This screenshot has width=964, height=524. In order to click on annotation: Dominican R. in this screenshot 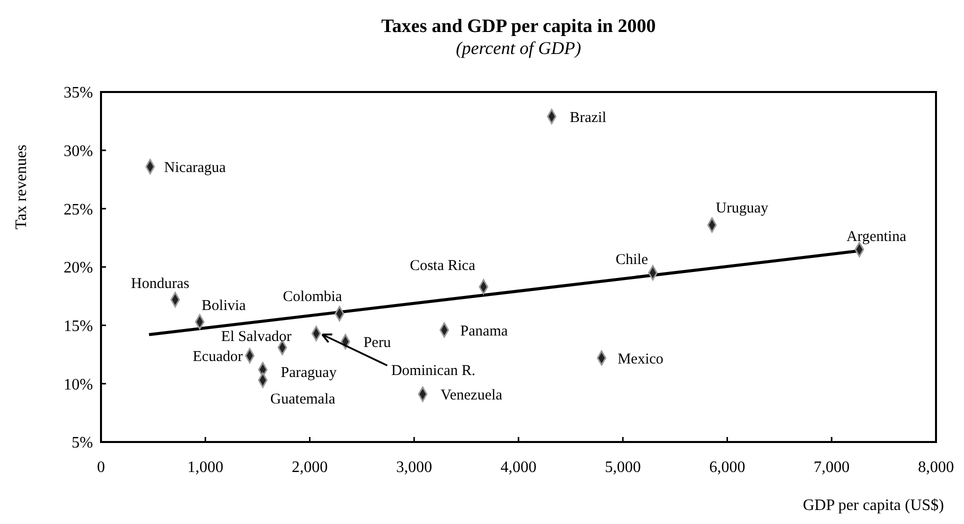, I will do `click(433, 370)`.